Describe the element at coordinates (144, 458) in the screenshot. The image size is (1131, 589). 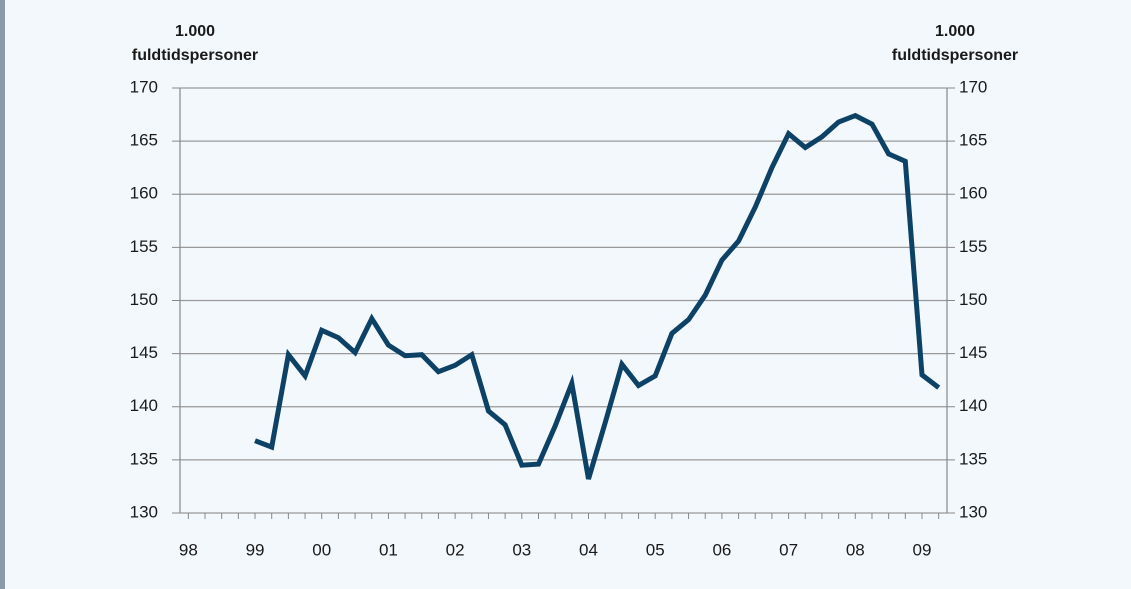
I see `y-tick-label: 135` at that location.